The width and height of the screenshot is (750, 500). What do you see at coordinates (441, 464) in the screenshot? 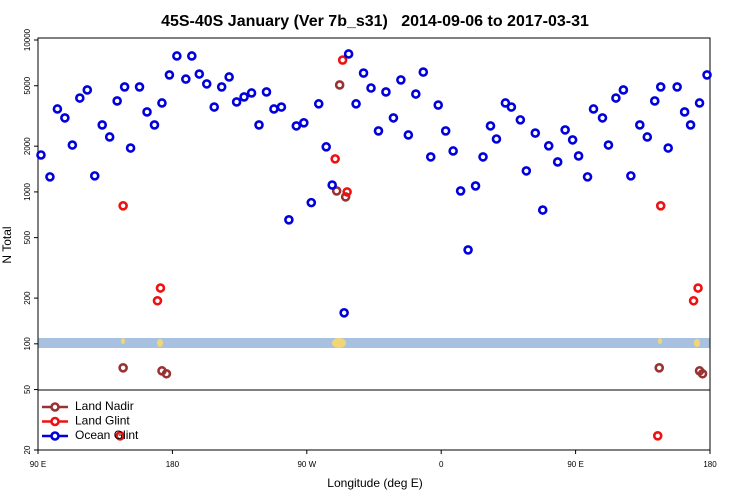
I see `x-tick-label: 0` at bounding box center [441, 464].